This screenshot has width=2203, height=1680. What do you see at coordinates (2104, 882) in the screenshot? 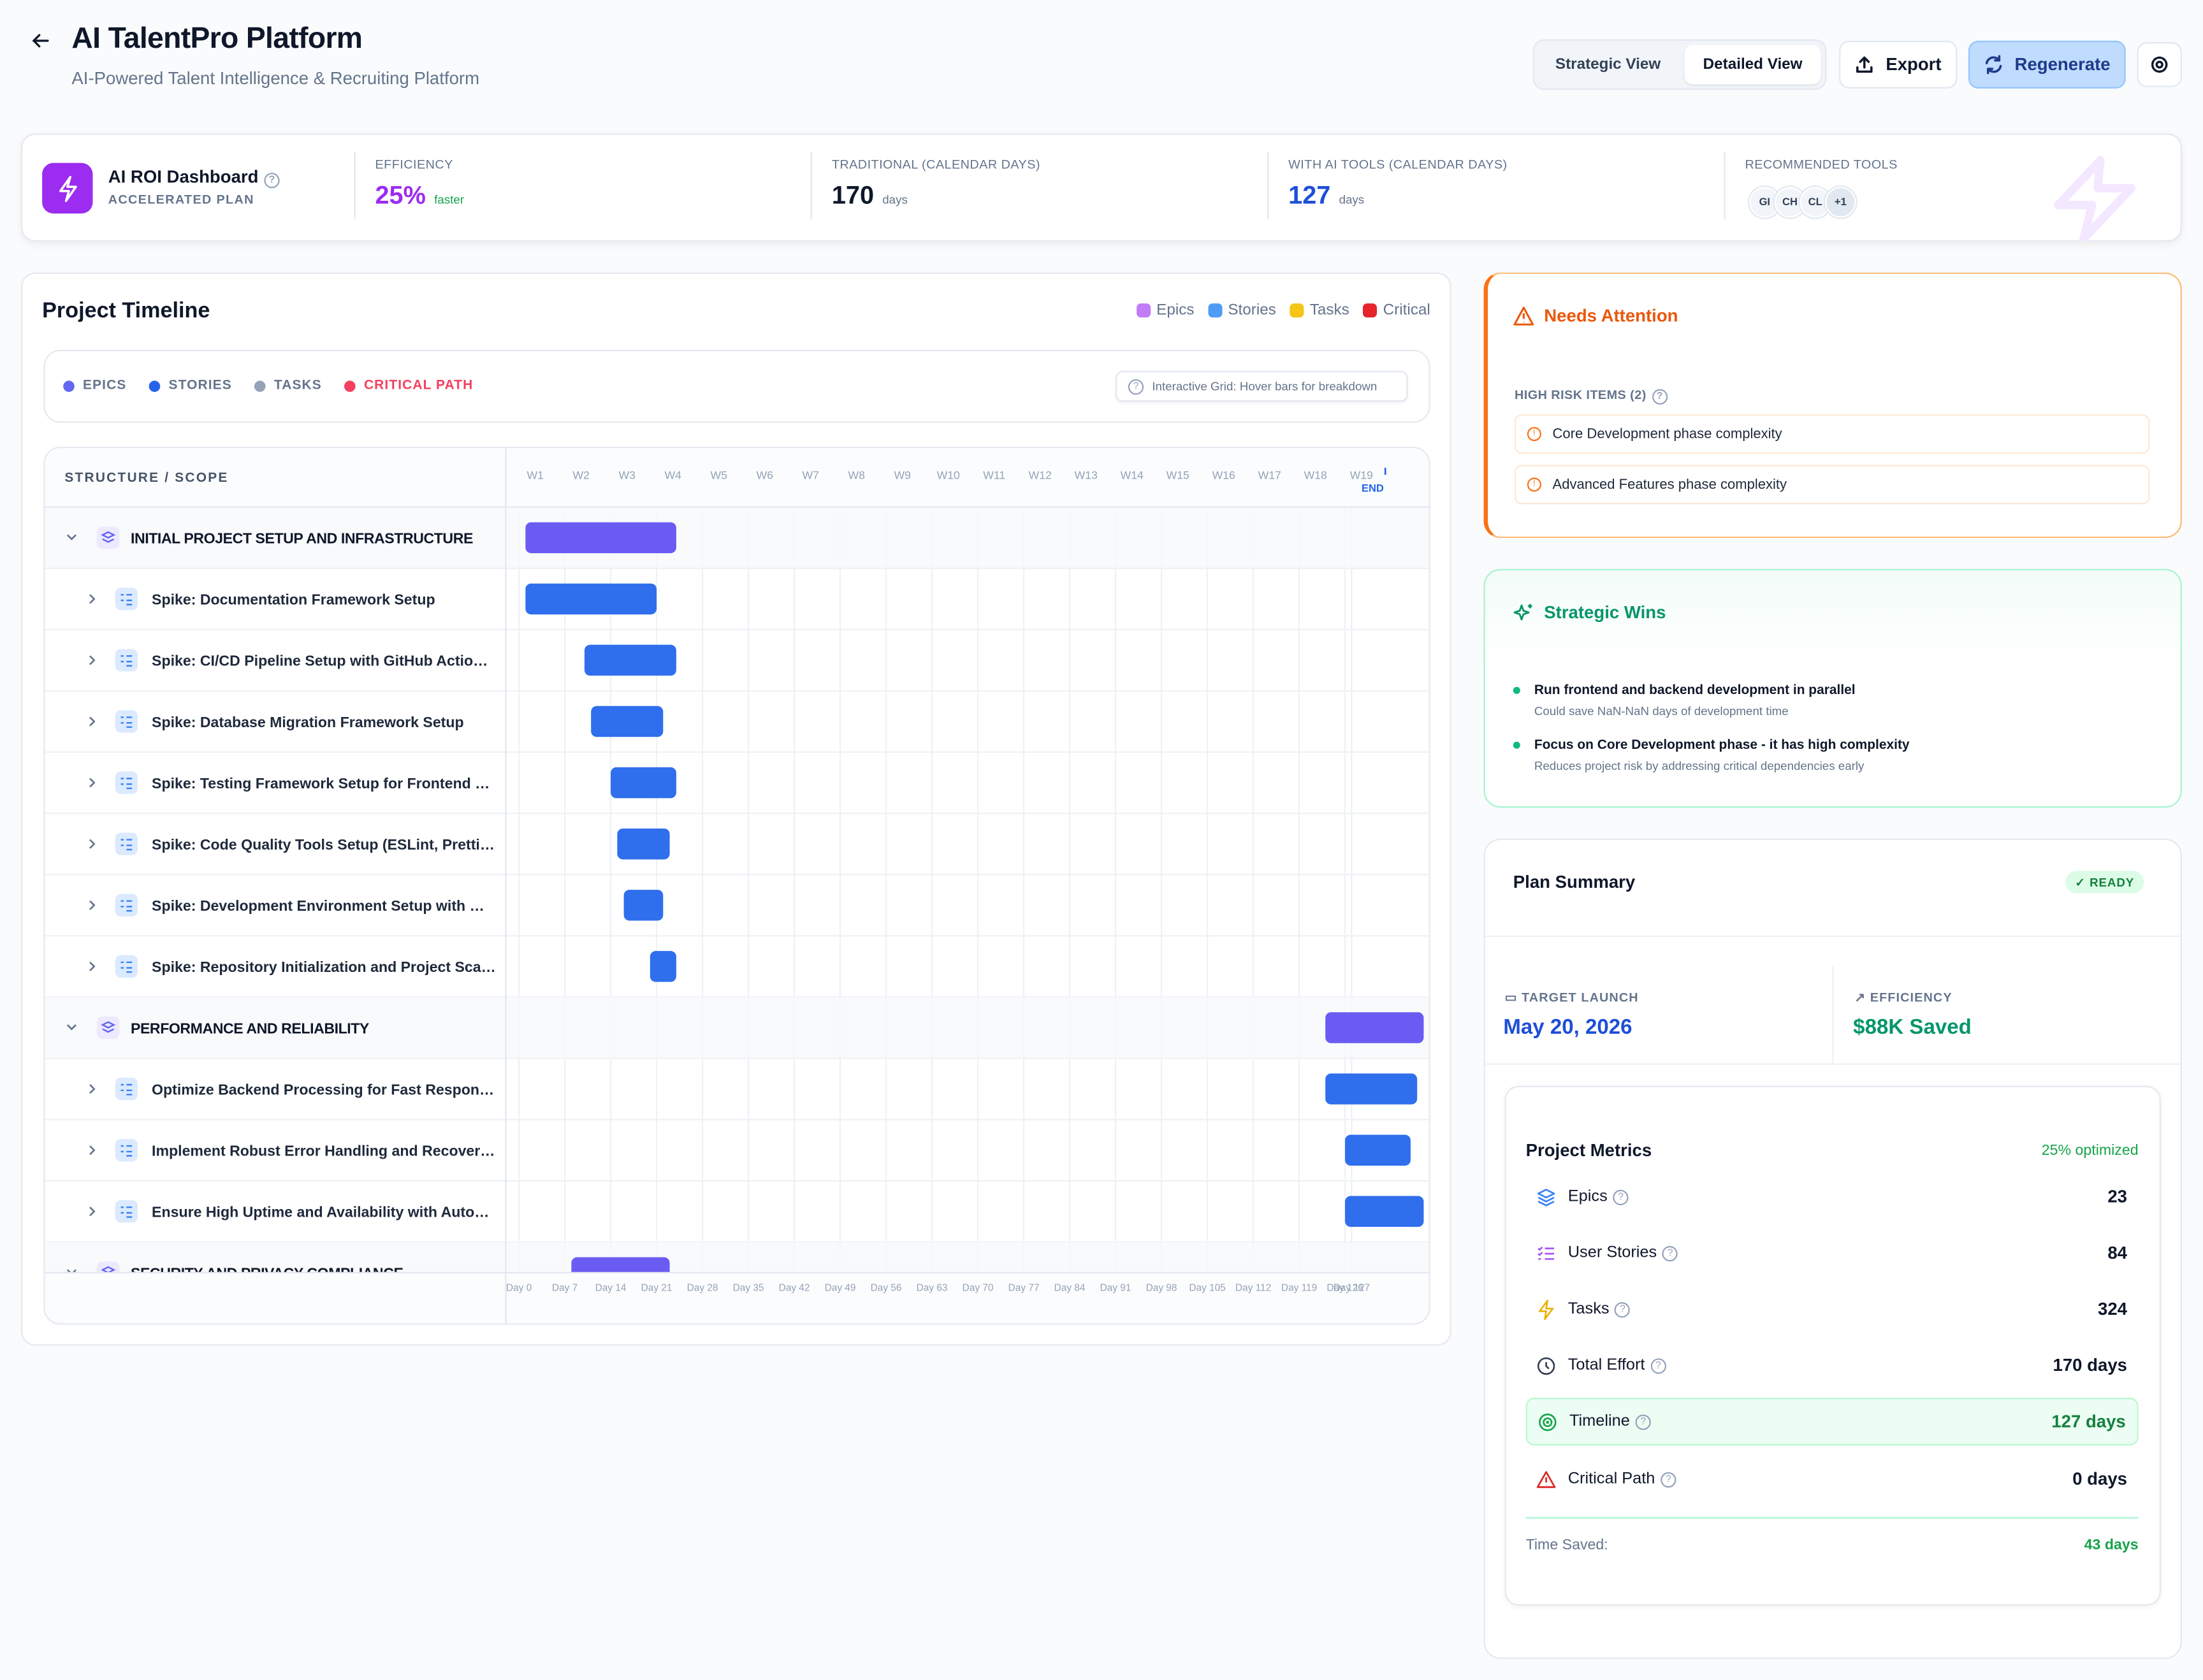
I see `status-badge: ✓ READY` at bounding box center [2104, 882].